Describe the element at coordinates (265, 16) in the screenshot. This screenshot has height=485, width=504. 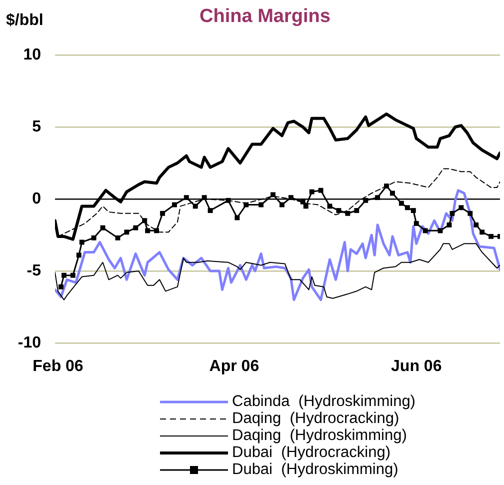
I see `chart-title: China Margins` at that location.